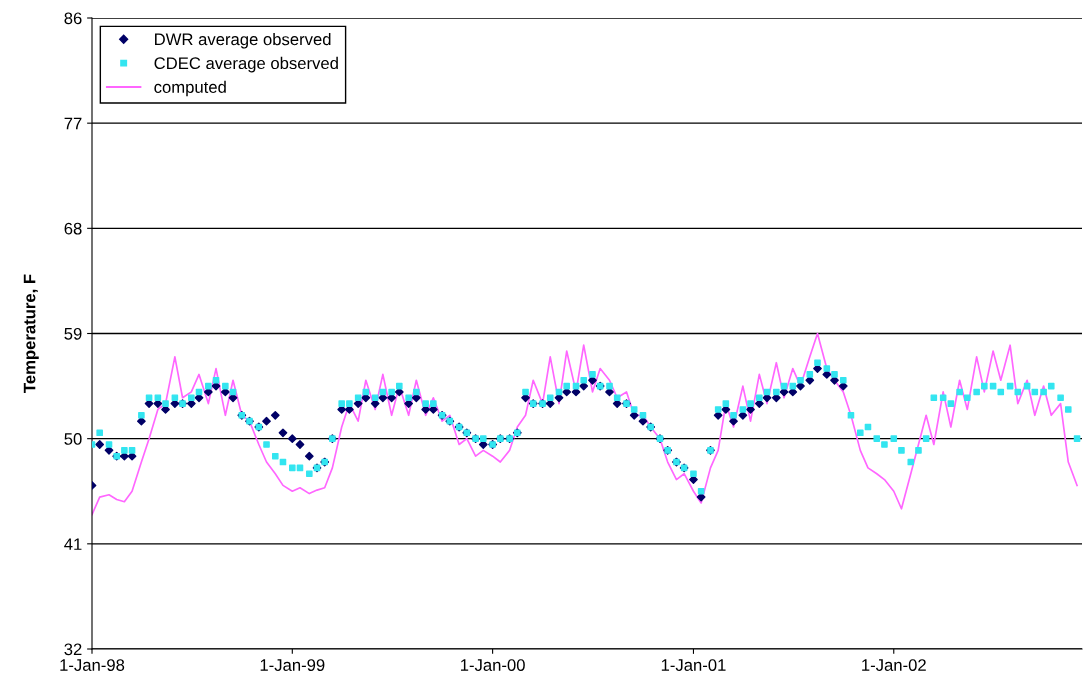 This screenshot has width=1083, height=694. I want to click on legend-label: DWR average observed, so click(243, 41).